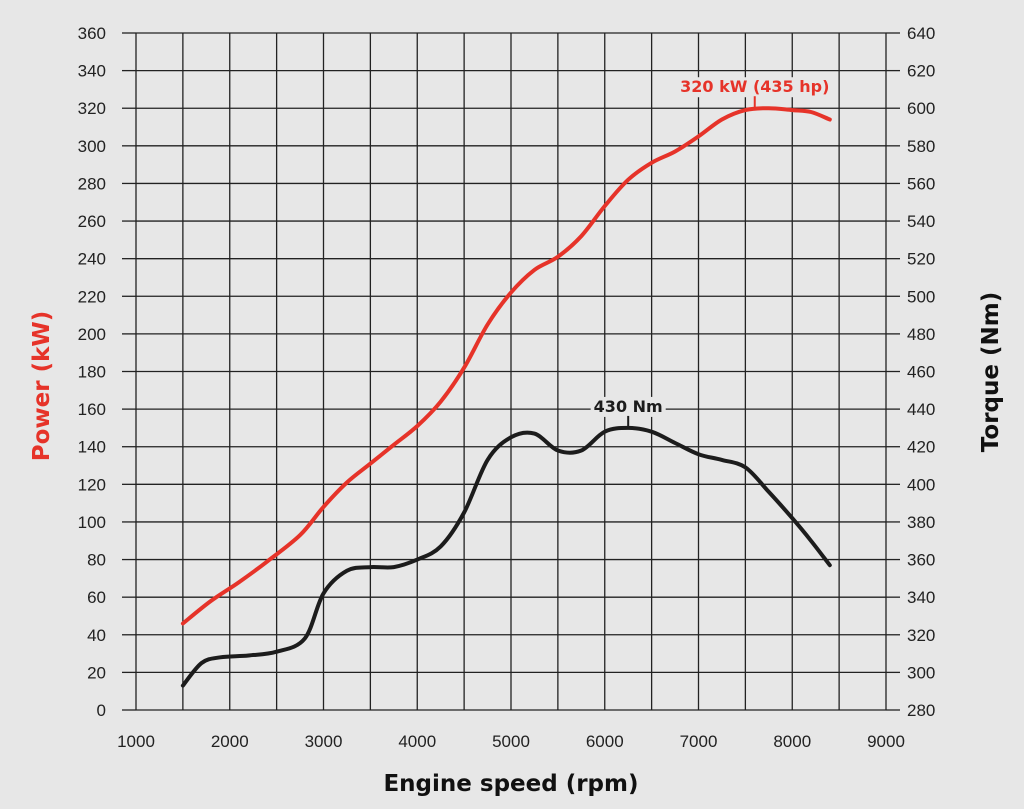 Image resolution: width=1024 pixels, height=809 pixels. What do you see at coordinates (96, 635) in the screenshot?
I see `left-tick-label: 40` at bounding box center [96, 635].